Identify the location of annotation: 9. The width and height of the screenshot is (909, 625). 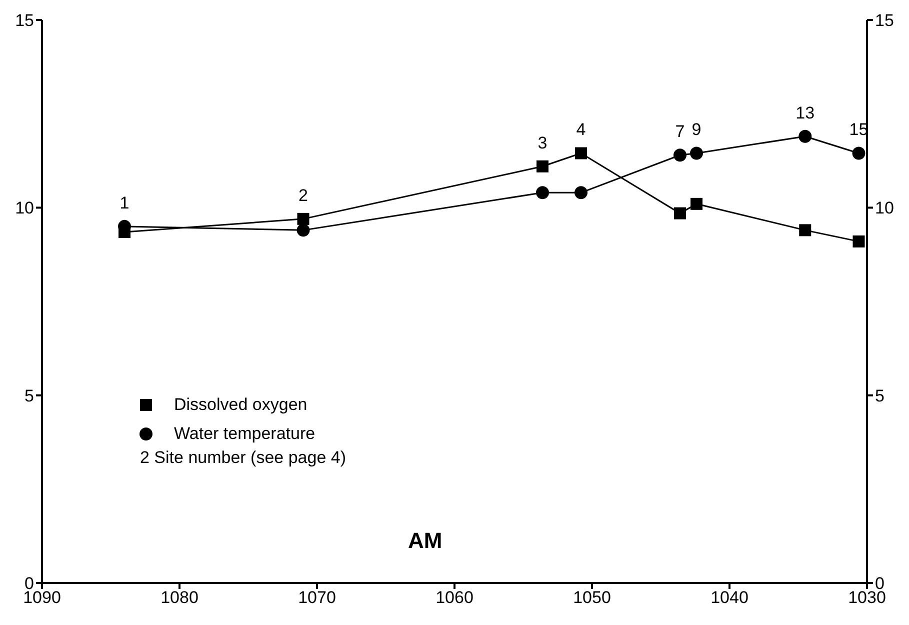
(697, 130).